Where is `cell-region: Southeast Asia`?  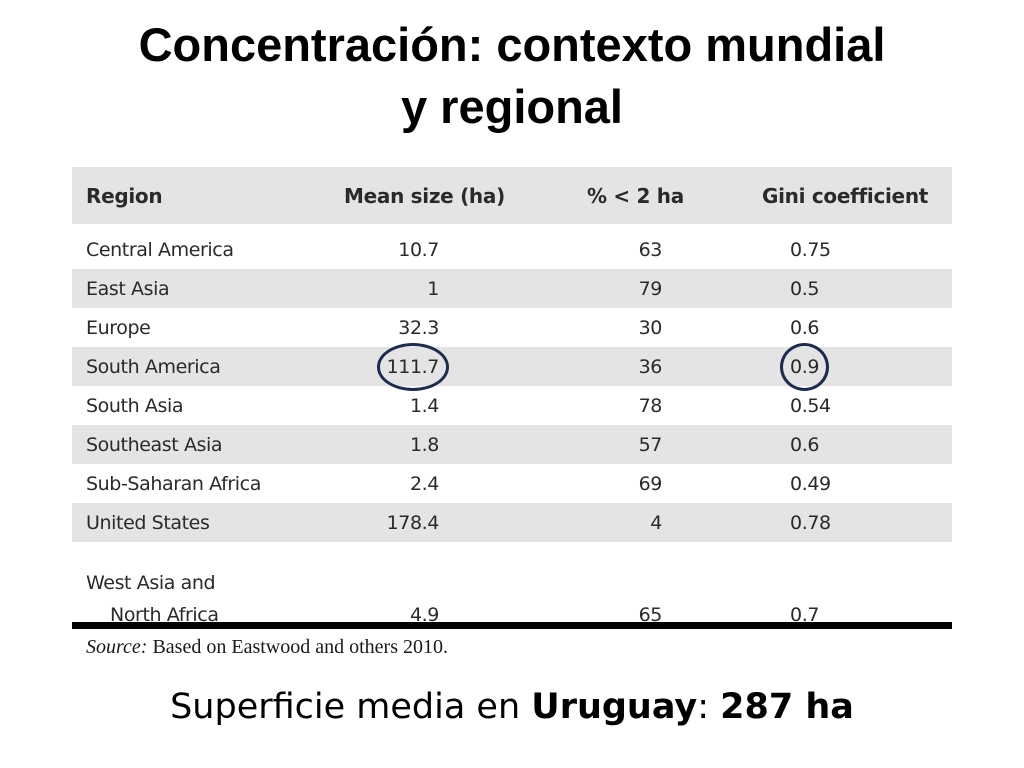
cell-region: Southeast Asia is located at coordinates (199, 444).